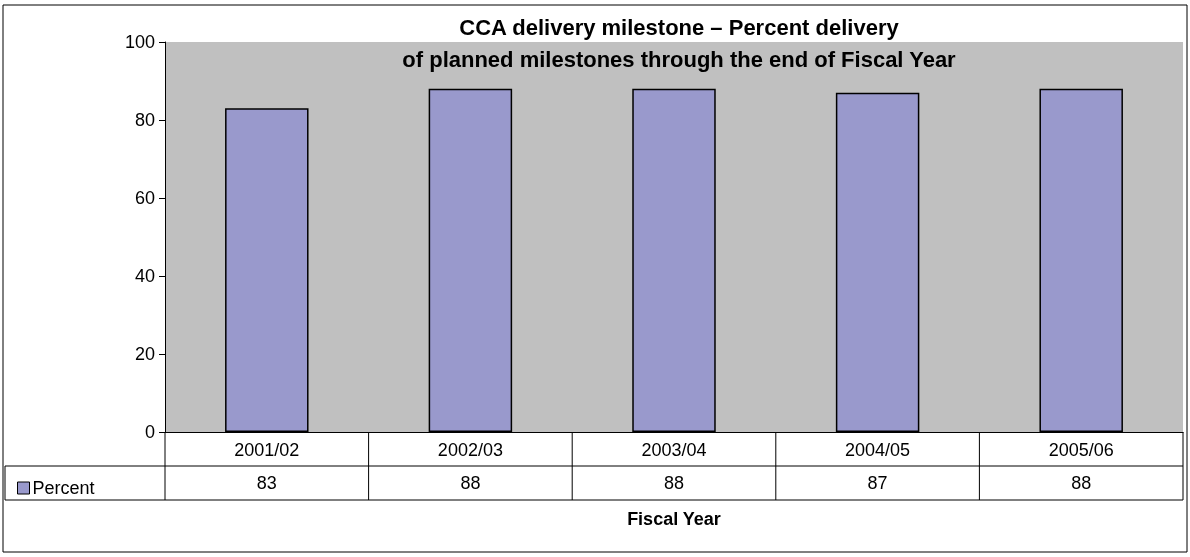  I want to click on y-tick-label: 20, so click(144, 354).